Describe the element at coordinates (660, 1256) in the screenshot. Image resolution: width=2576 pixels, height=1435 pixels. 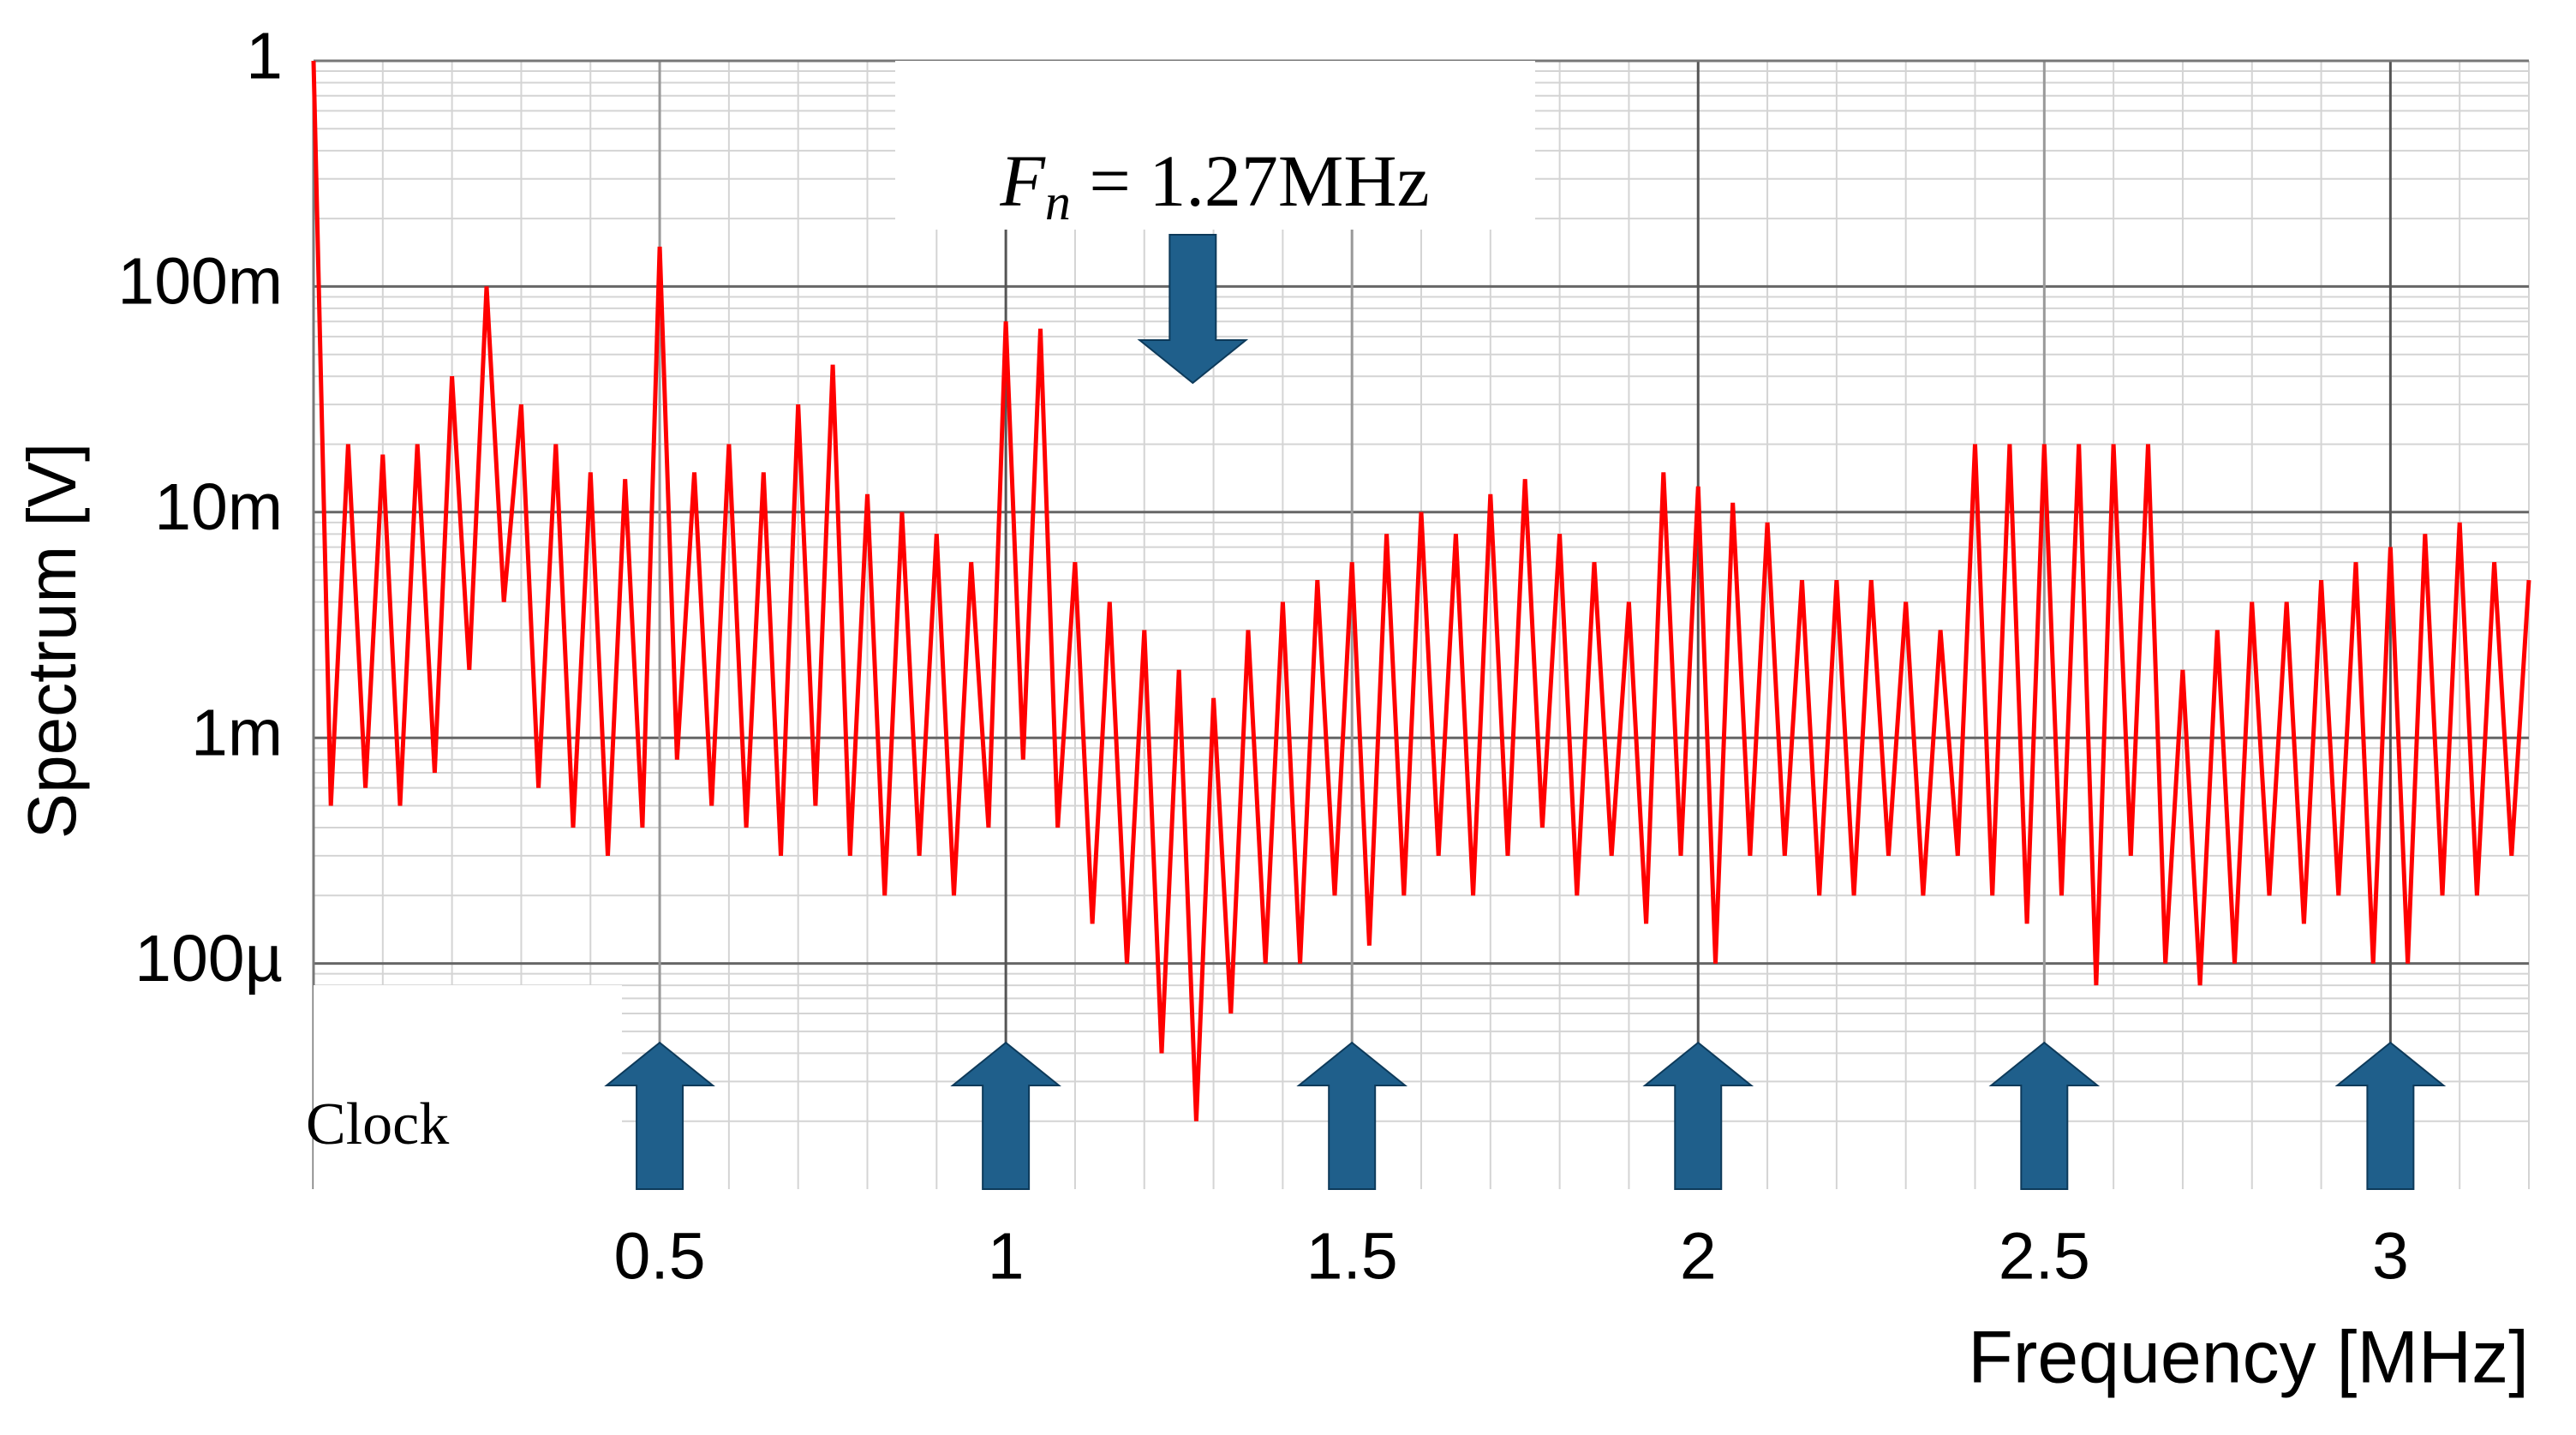
I see `x-tick-label: 0.5` at that location.